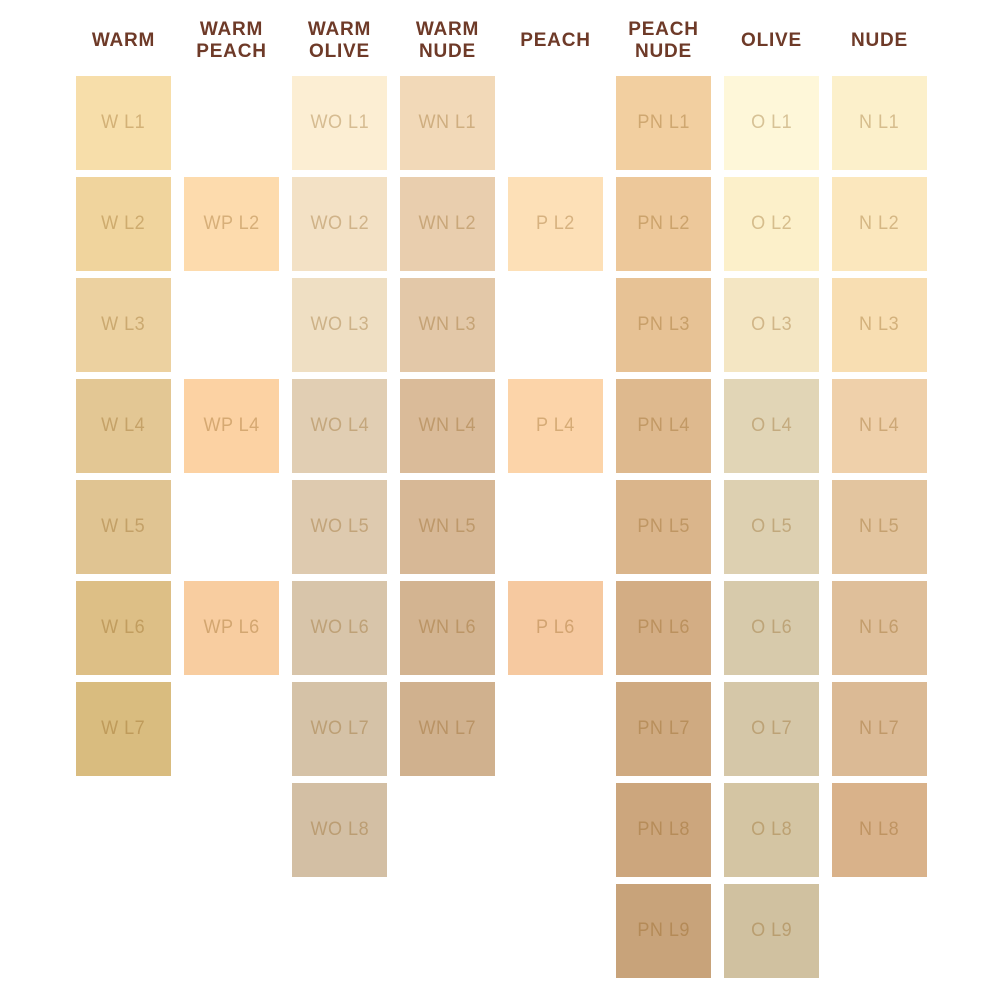  I want to click on swatch-o-l9: O L9, so click(771, 931).